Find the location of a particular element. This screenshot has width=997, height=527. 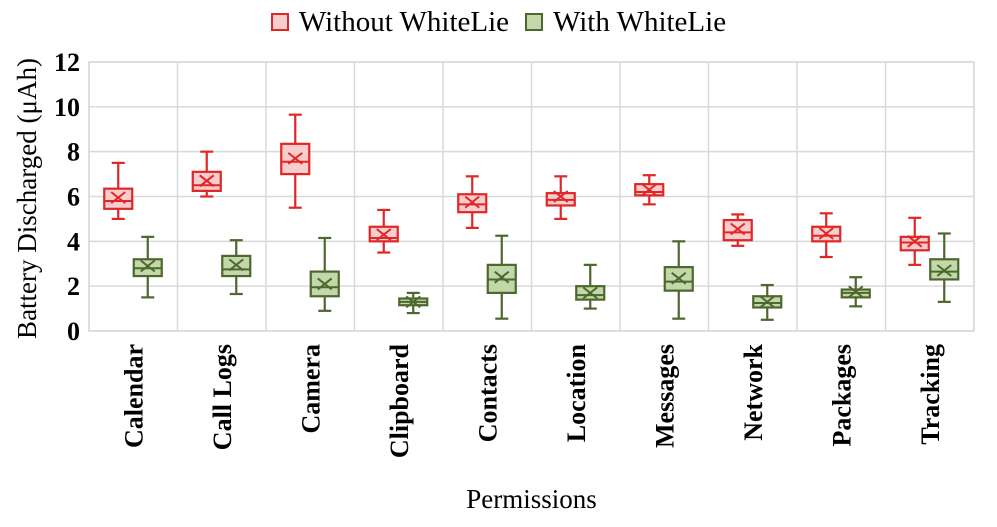

y-axis-tick-labels: 0 2 4 6 8 10 12 is located at coordinates (67, 197).